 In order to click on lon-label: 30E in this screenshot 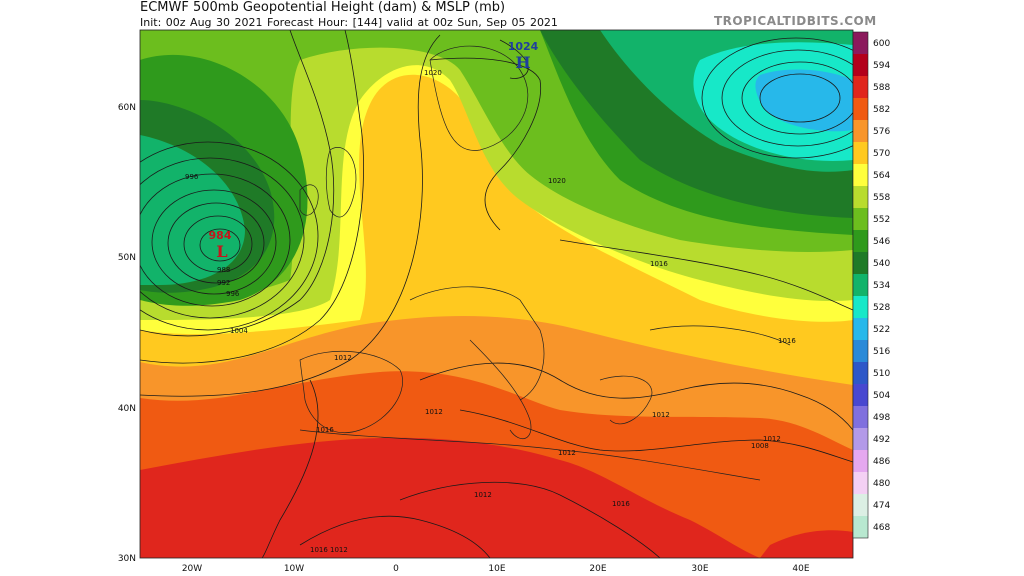, I will do `click(699, 569)`.